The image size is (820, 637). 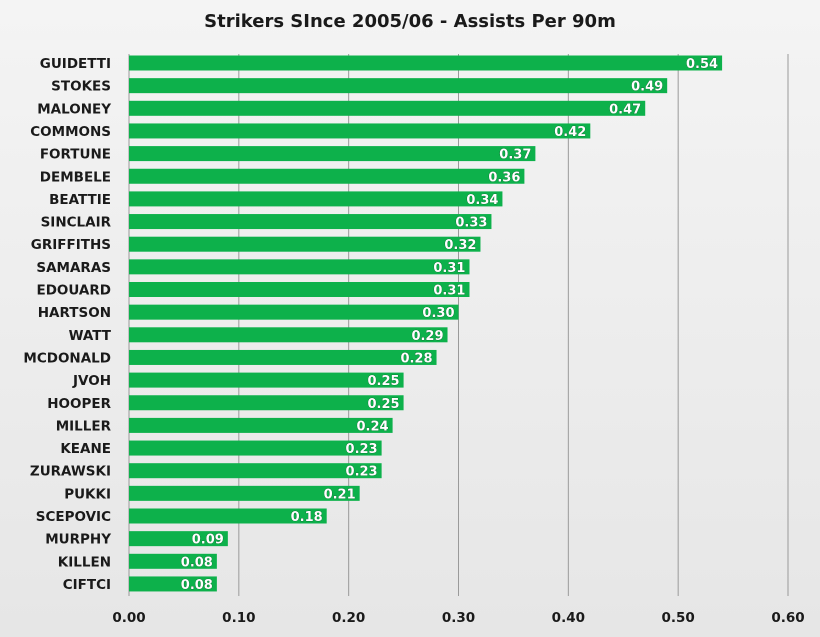 I want to click on category-label: MCDONALD, so click(x=67, y=358).